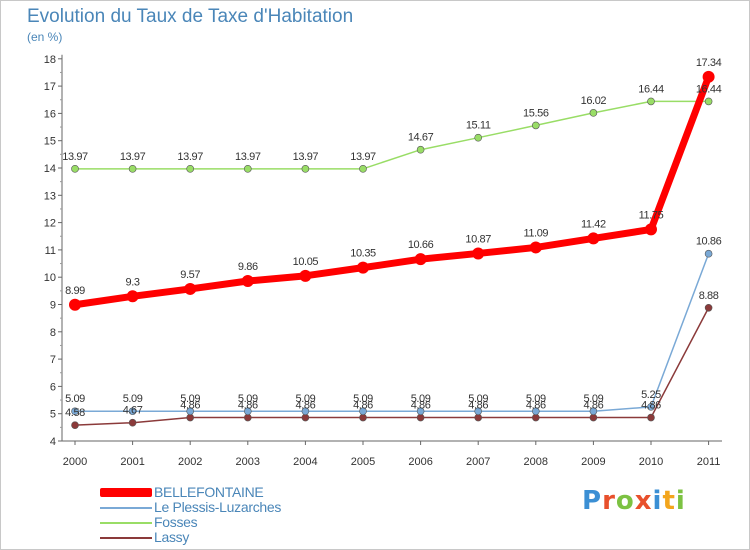 This screenshot has width=750, height=550. What do you see at coordinates (50, 224) in the screenshot?
I see `y-tick-label: 12` at bounding box center [50, 224].